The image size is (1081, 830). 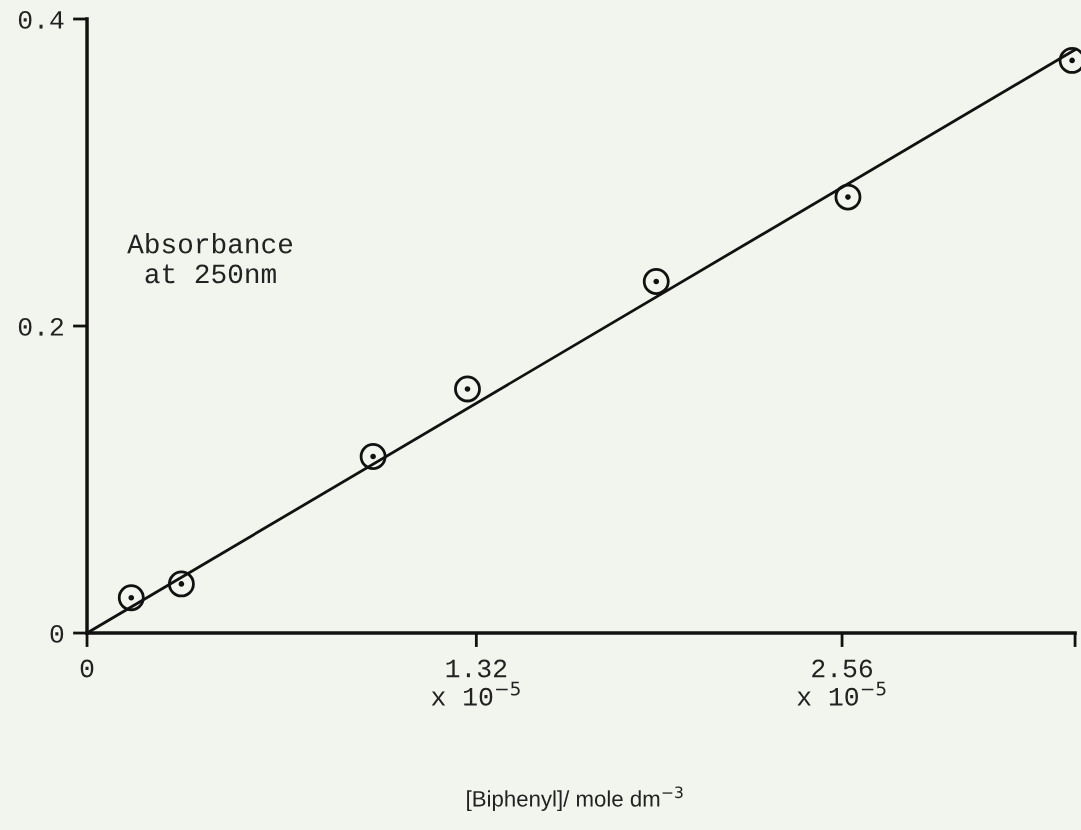 I want to click on y-tick-label: 0, so click(x=57, y=633).